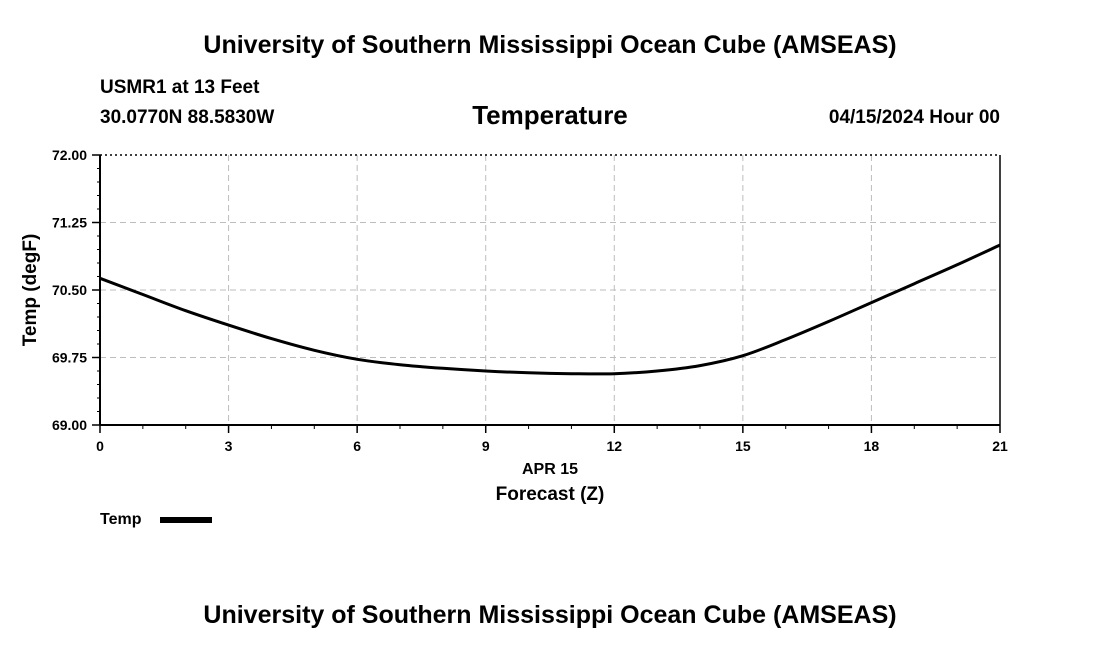 Image resolution: width=1100 pixels, height=650 pixels. I want to click on x-tick-label-4: 12, so click(614, 446).